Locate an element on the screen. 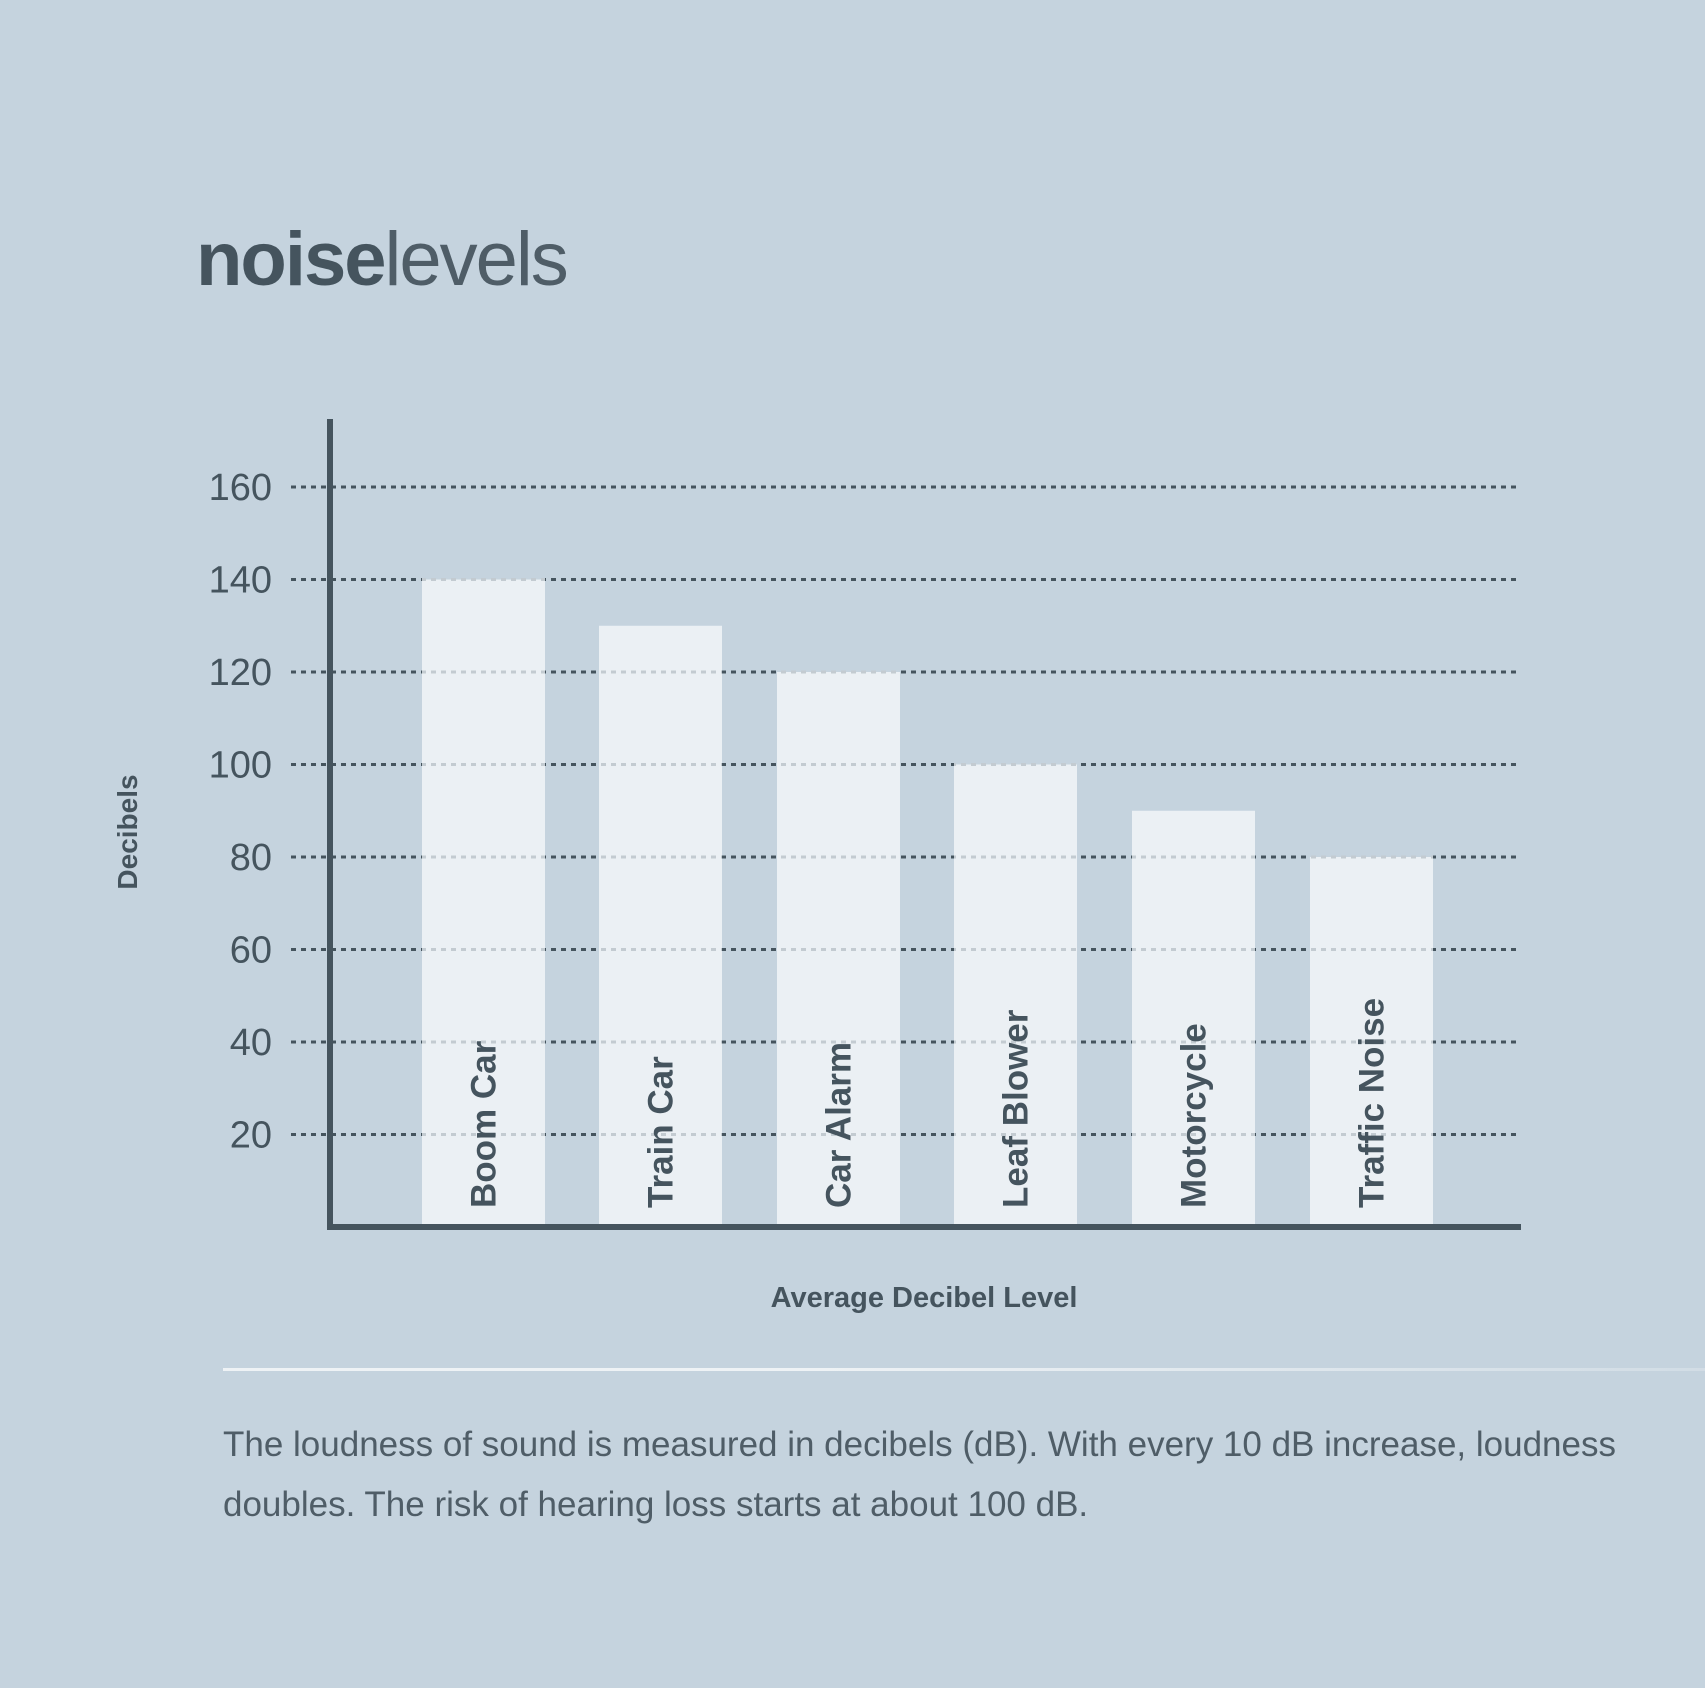  bar-label: Car Alarm is located at coordinates (839, 1125).